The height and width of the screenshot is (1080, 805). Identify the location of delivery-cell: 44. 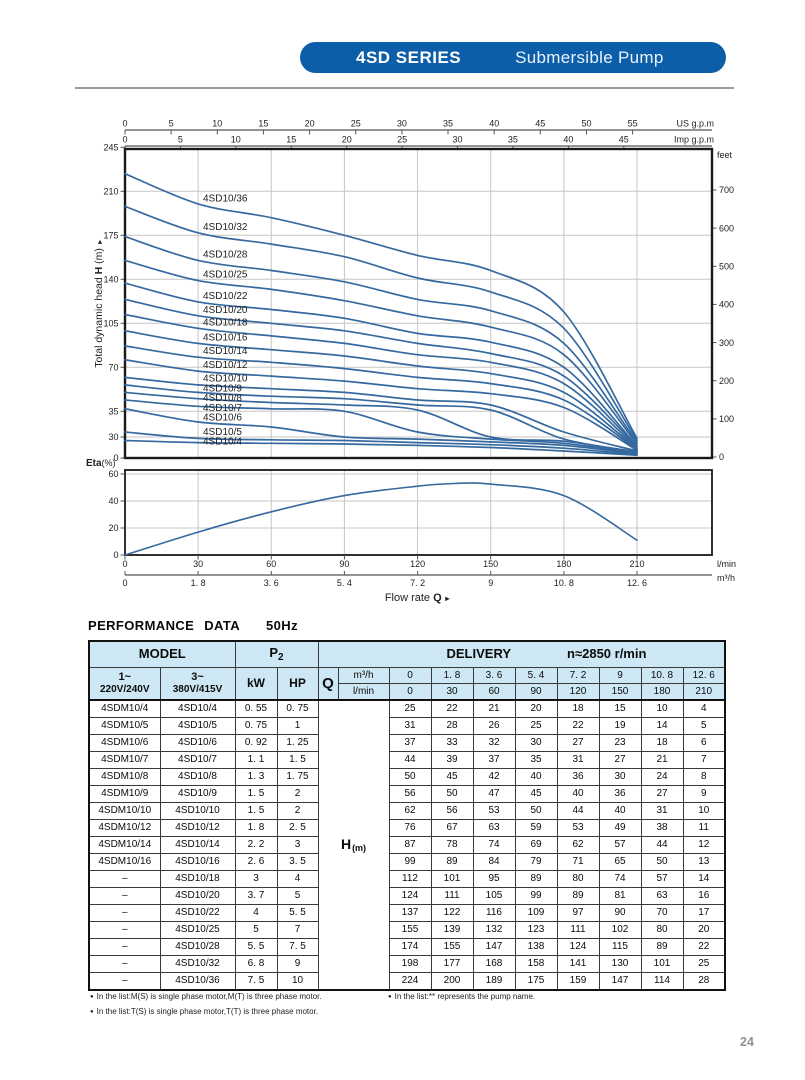
(662, 845).